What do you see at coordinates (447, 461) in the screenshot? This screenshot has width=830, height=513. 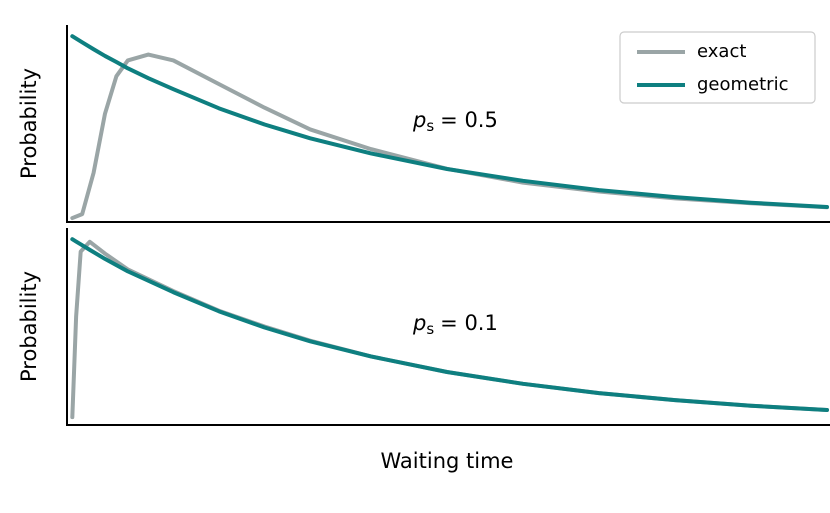 I see `x-axis-label: Waiting time` at bounding box center [447, 461].